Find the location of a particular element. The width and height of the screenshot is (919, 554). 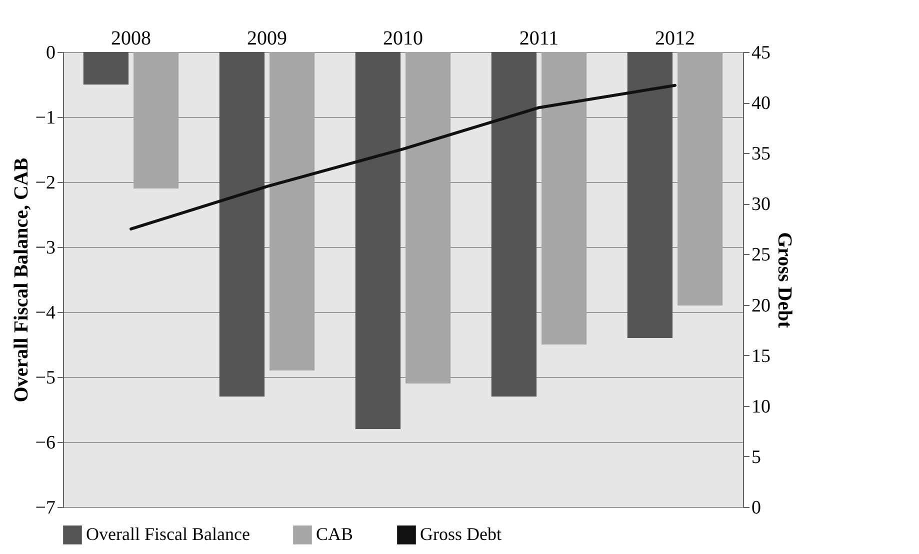

y2-tick-label: 45 is located at coordinates (761, 53).